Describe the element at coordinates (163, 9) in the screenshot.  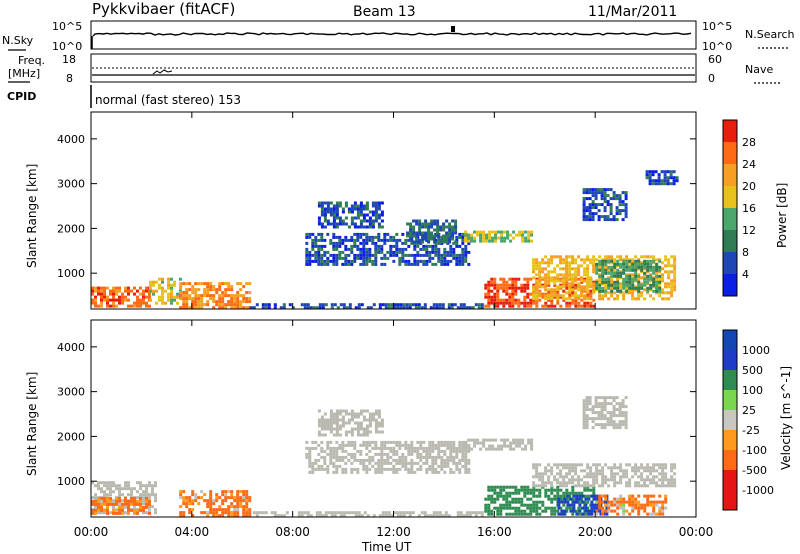
I see `plot-title: Pykkvibaer (fitACF)` at that location.